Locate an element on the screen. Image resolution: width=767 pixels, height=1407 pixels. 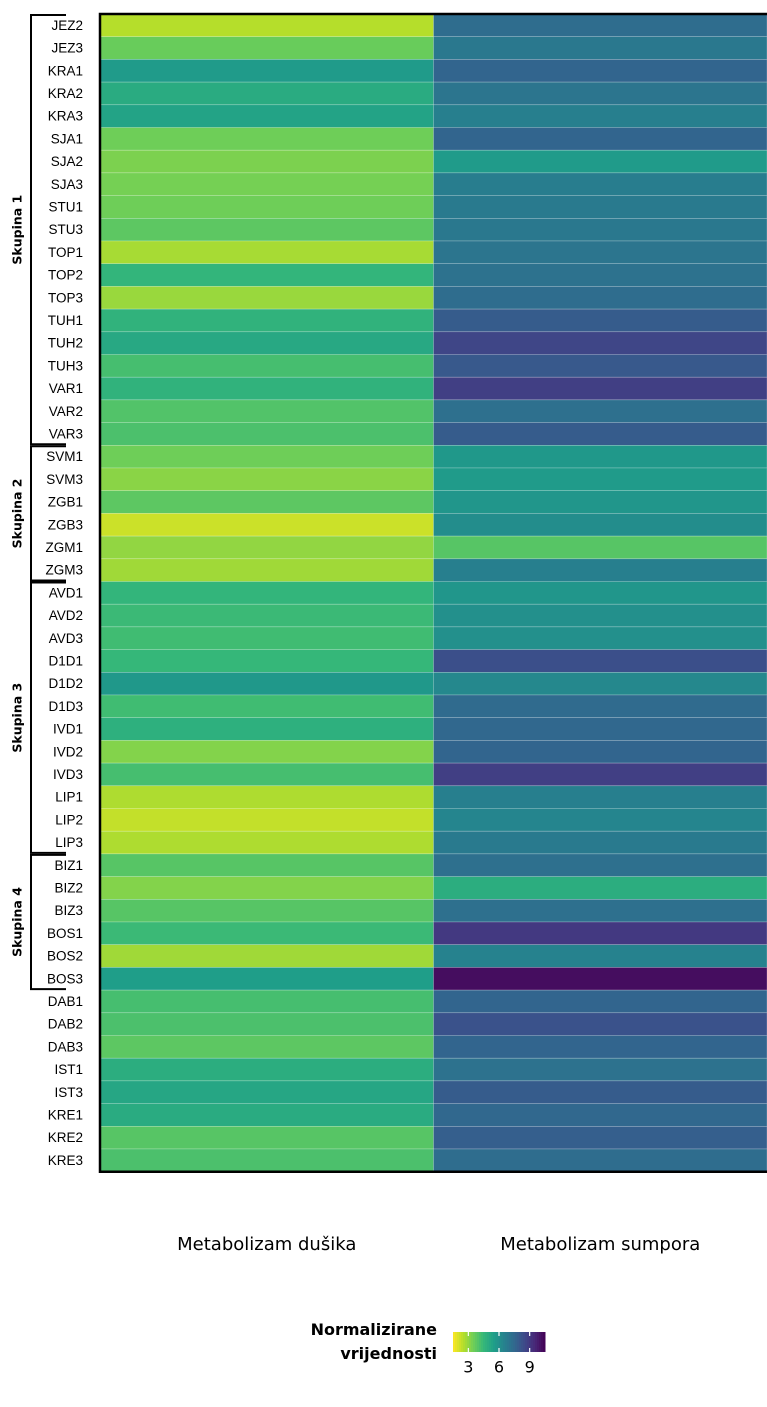
row-label: AVD1 is located at coordinates (66, 592).